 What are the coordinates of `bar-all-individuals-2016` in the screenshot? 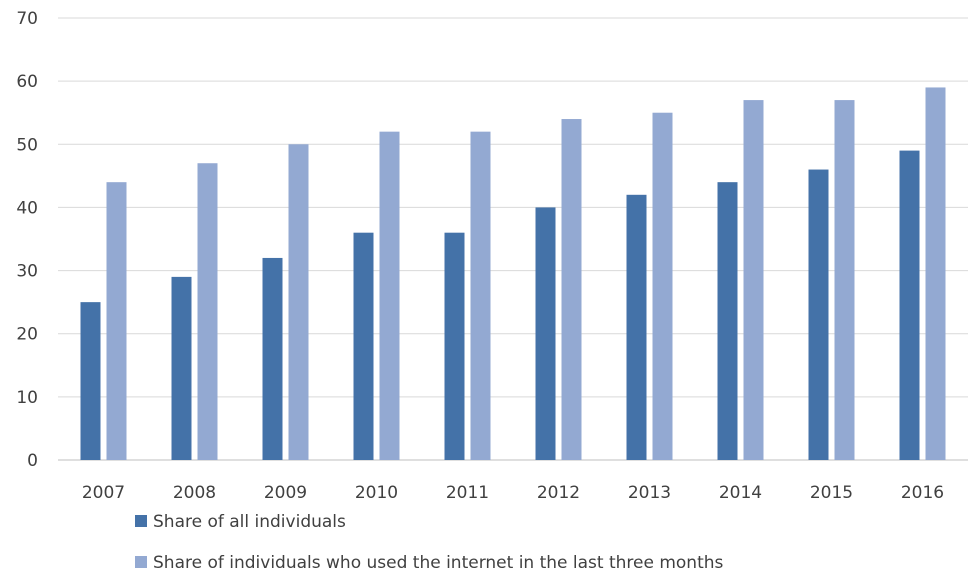 It's located at (909, 305).